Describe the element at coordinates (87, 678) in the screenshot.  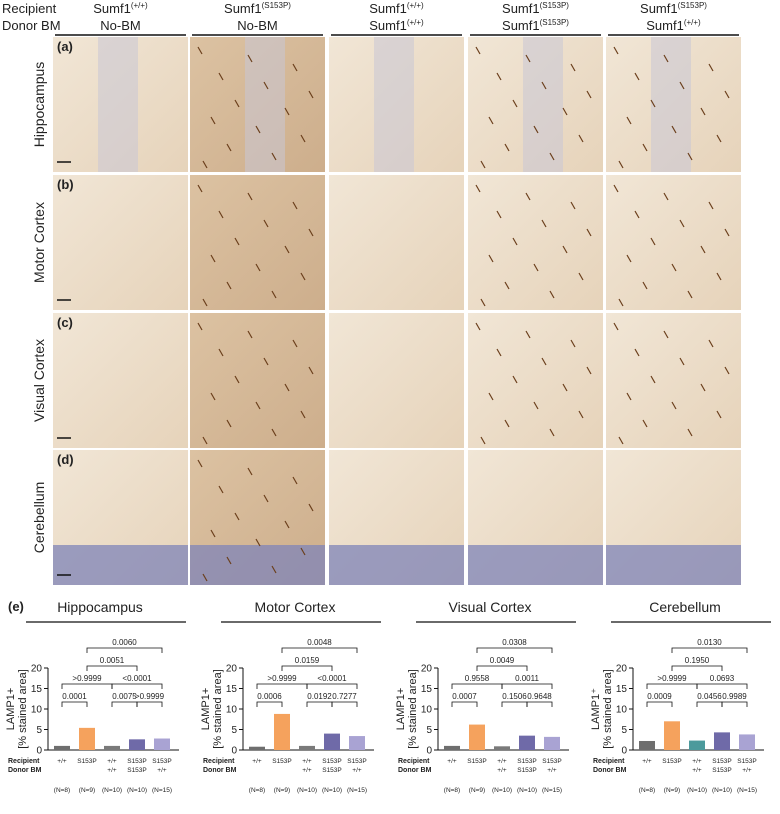
I see `p-value: >0.9999` at that location.